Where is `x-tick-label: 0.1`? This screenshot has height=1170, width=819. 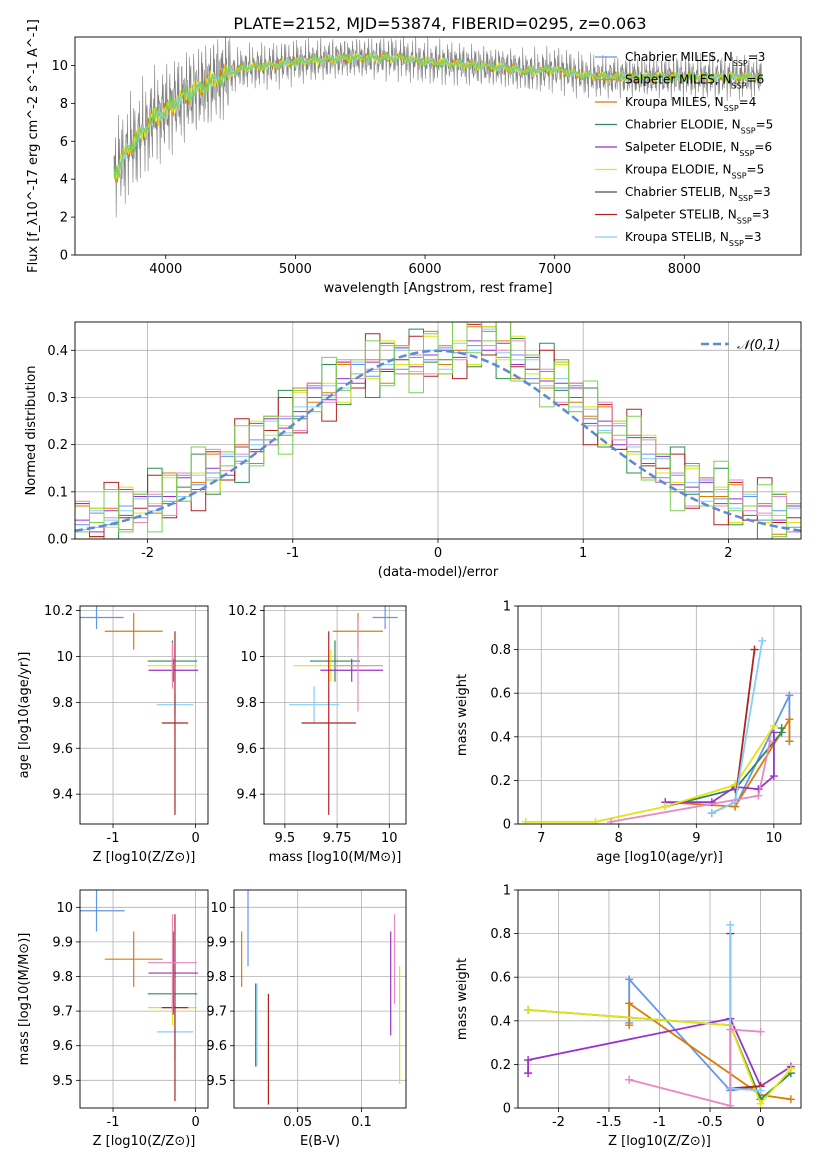
x-tick-label: 0.1 is located at coordinates (361, 1122).